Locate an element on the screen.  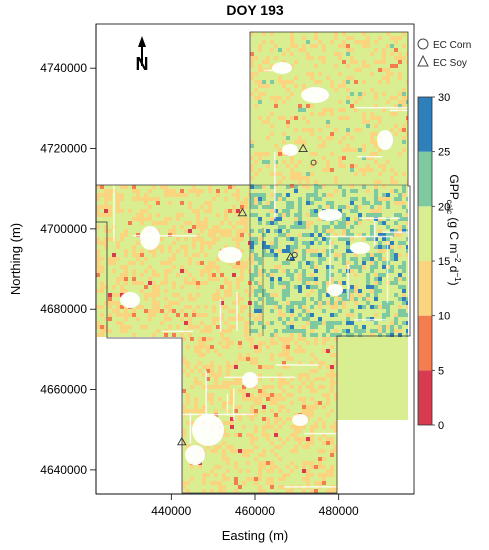
legend-soy-marker is located at coordinates (423, 60).